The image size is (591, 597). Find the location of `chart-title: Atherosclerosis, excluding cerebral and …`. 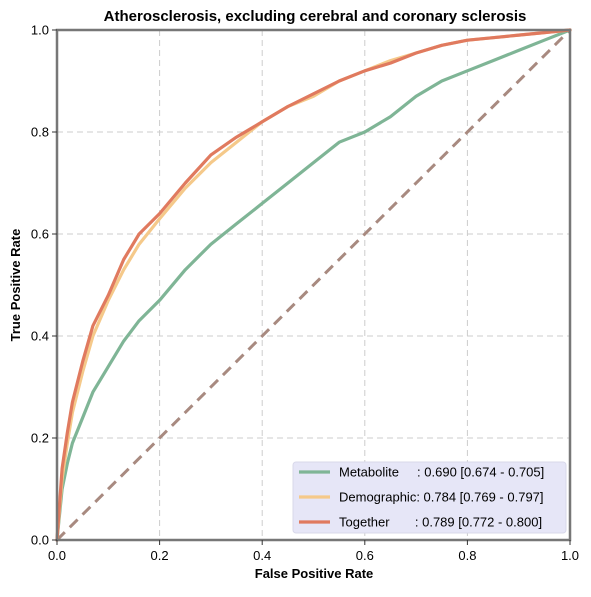

chart-title: Atherosclerosis, excluding cerebral and … is located at coordinates (315, 16).